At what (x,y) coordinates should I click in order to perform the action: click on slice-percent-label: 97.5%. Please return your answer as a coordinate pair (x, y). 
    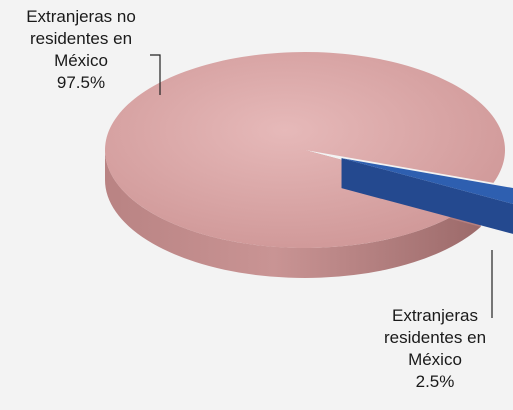
    Looking at the image, I should click on (81, 82).